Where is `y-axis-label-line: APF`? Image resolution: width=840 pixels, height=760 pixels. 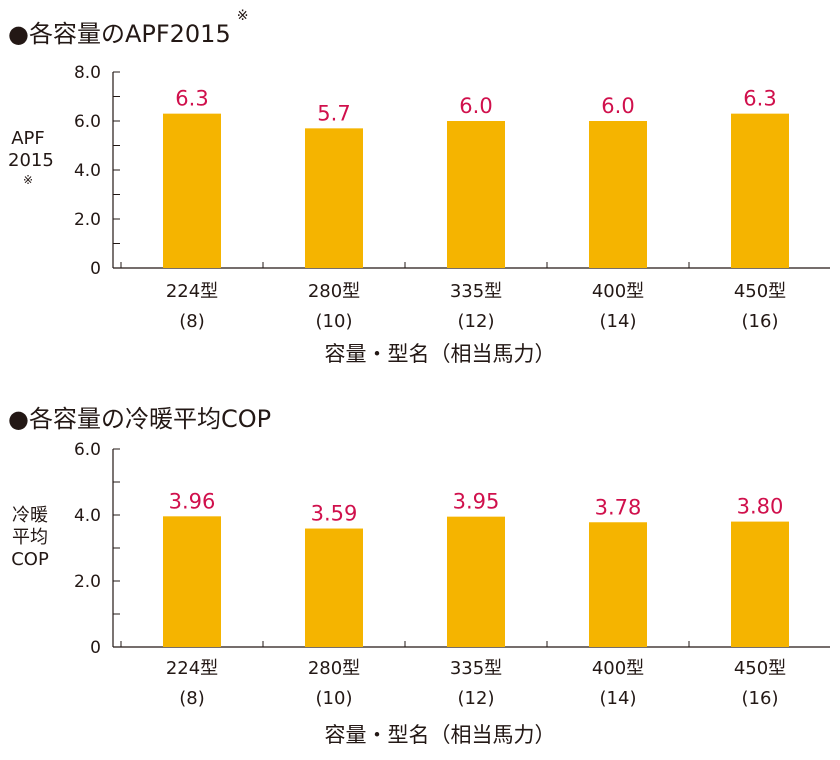
y-axis-label-line: APF is located at coordinates (28, 138).